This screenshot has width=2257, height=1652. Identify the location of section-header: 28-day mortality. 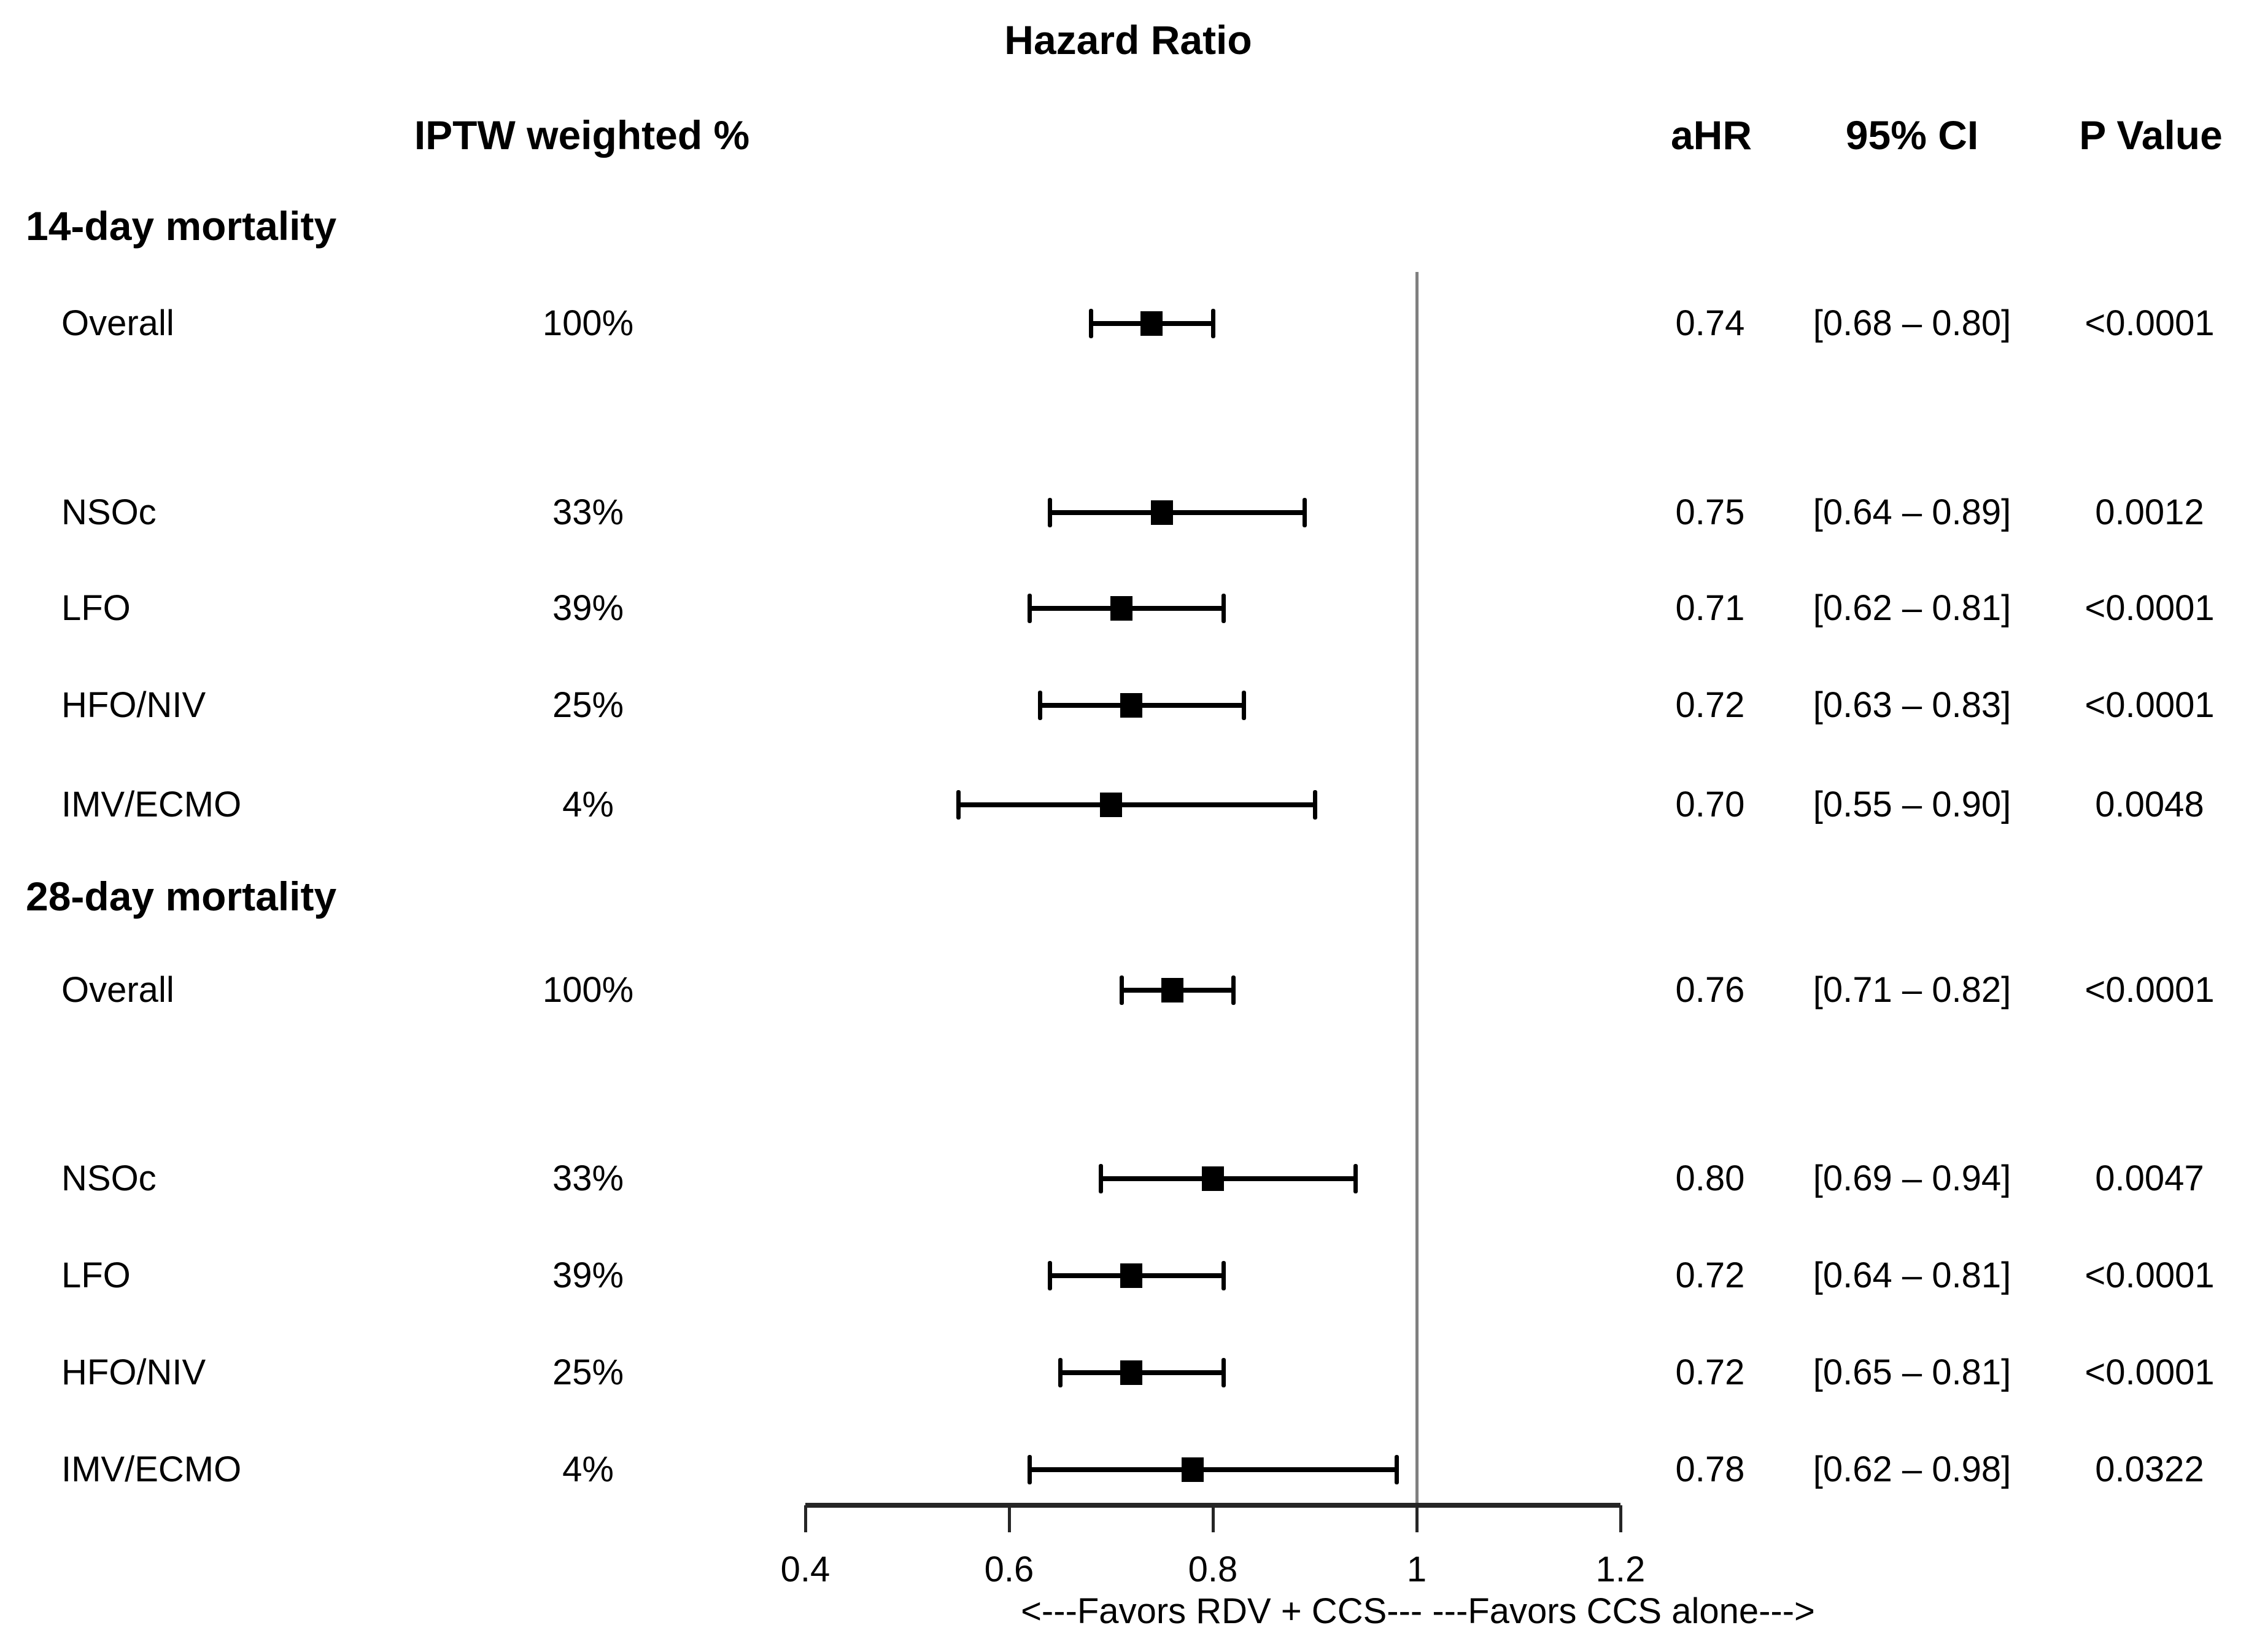
(181, 896).